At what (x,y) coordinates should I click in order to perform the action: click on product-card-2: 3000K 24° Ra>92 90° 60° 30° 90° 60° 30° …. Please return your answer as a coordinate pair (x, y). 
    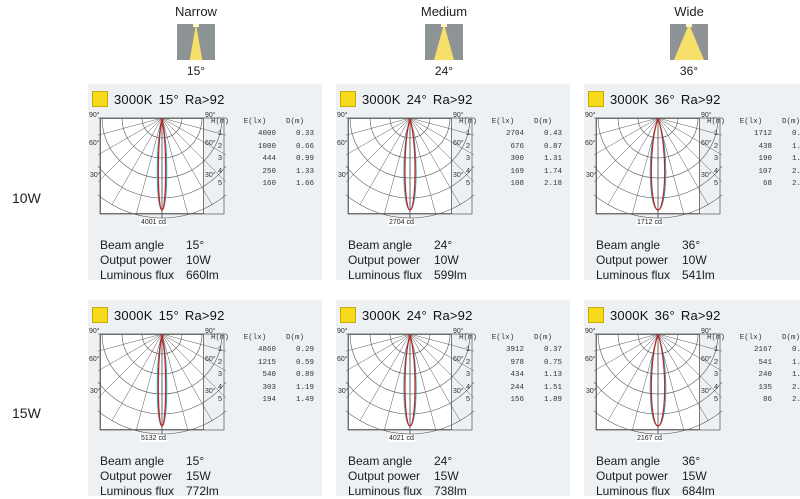
    Looking at the image, I should click on (453, 183).